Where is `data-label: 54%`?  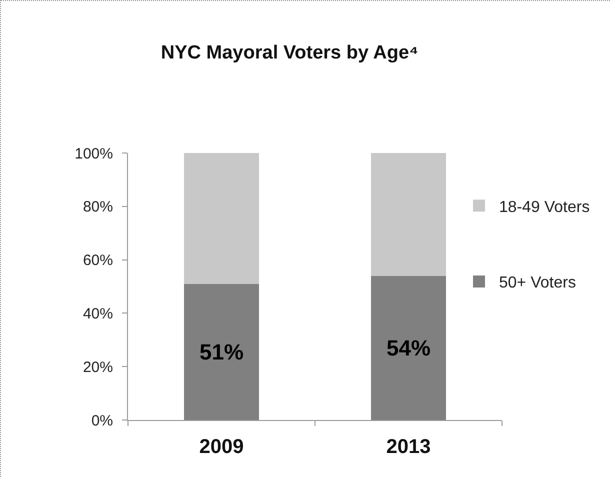 data-label: 54% is located at coordinates (408, 347).